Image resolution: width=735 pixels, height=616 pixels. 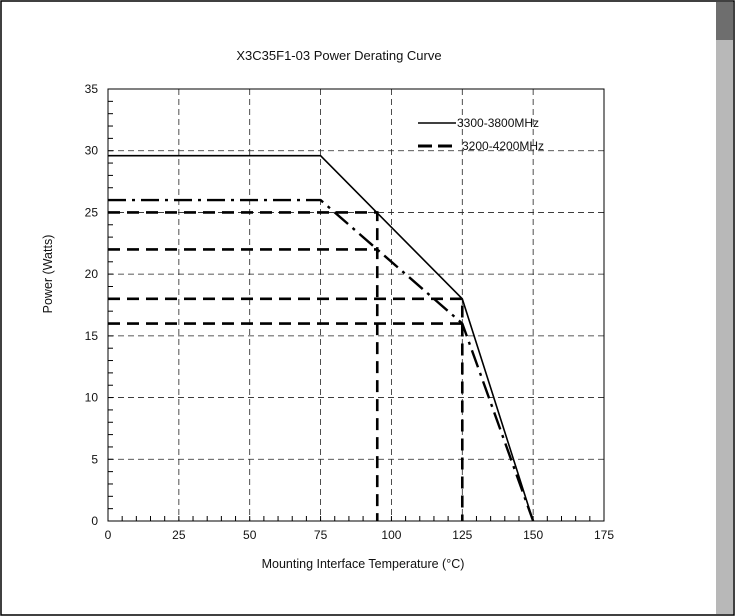 What do you see at coordinates (94, 521) in the screenshot?
I see `y-tick-label: 0` at bounding box center [94, 521].